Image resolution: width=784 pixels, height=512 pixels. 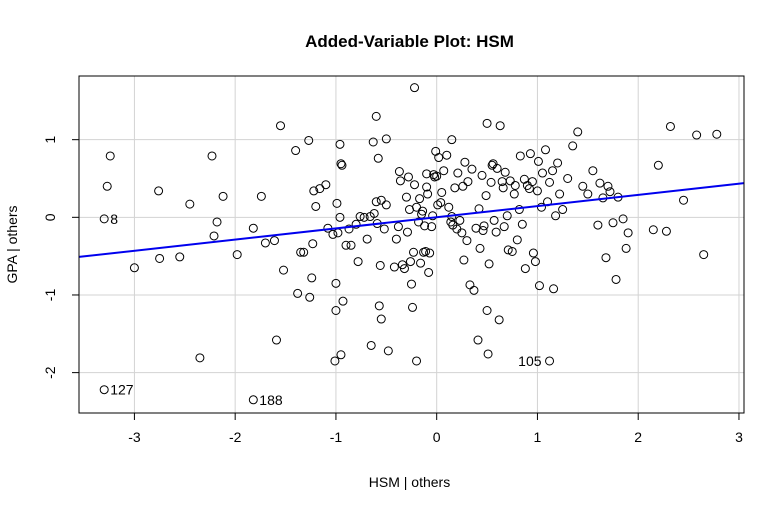 I want to click on y-tick-label: 0, so click(x=50, y=217).